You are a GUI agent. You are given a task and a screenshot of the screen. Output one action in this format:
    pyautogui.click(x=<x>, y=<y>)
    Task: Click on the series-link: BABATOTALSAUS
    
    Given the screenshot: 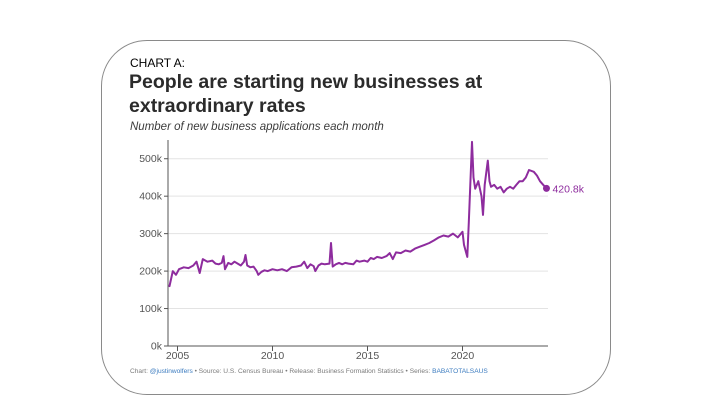 What is the action you would take?
    pyautogui.click(x=460, y=371)
    